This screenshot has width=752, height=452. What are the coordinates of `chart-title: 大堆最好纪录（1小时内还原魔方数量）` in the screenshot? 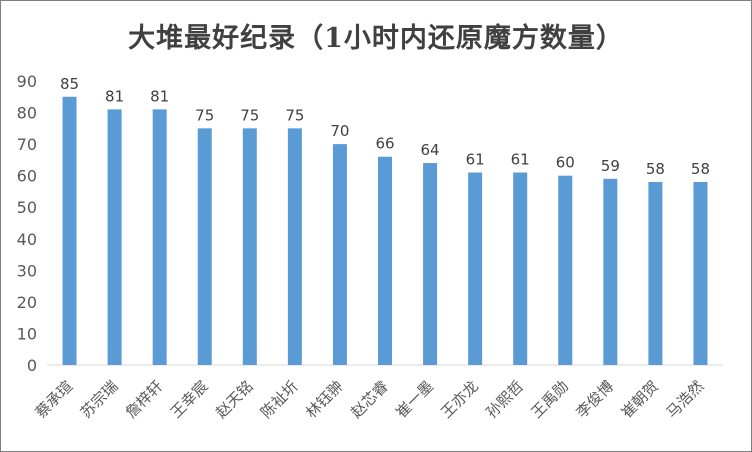 It's located at (376, 38).